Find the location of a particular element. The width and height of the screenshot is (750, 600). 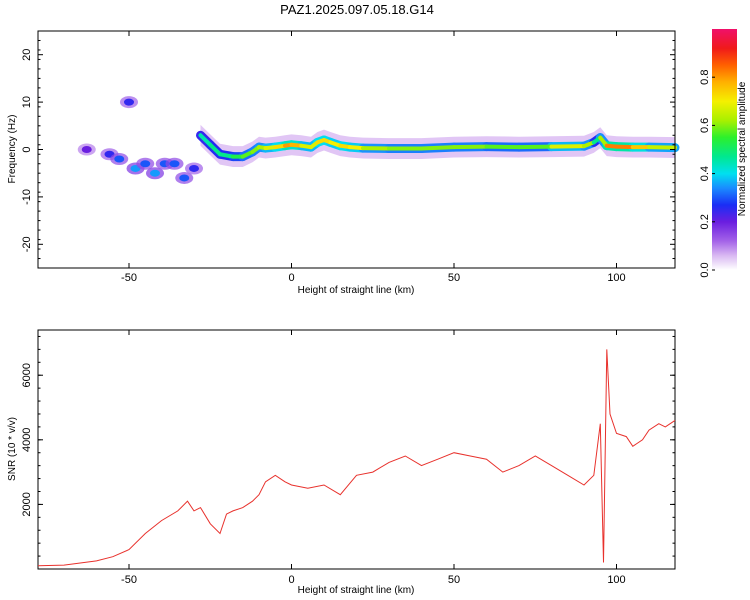

spectrogram-y-tick-label: 10 is located at coordinates (27, 102).